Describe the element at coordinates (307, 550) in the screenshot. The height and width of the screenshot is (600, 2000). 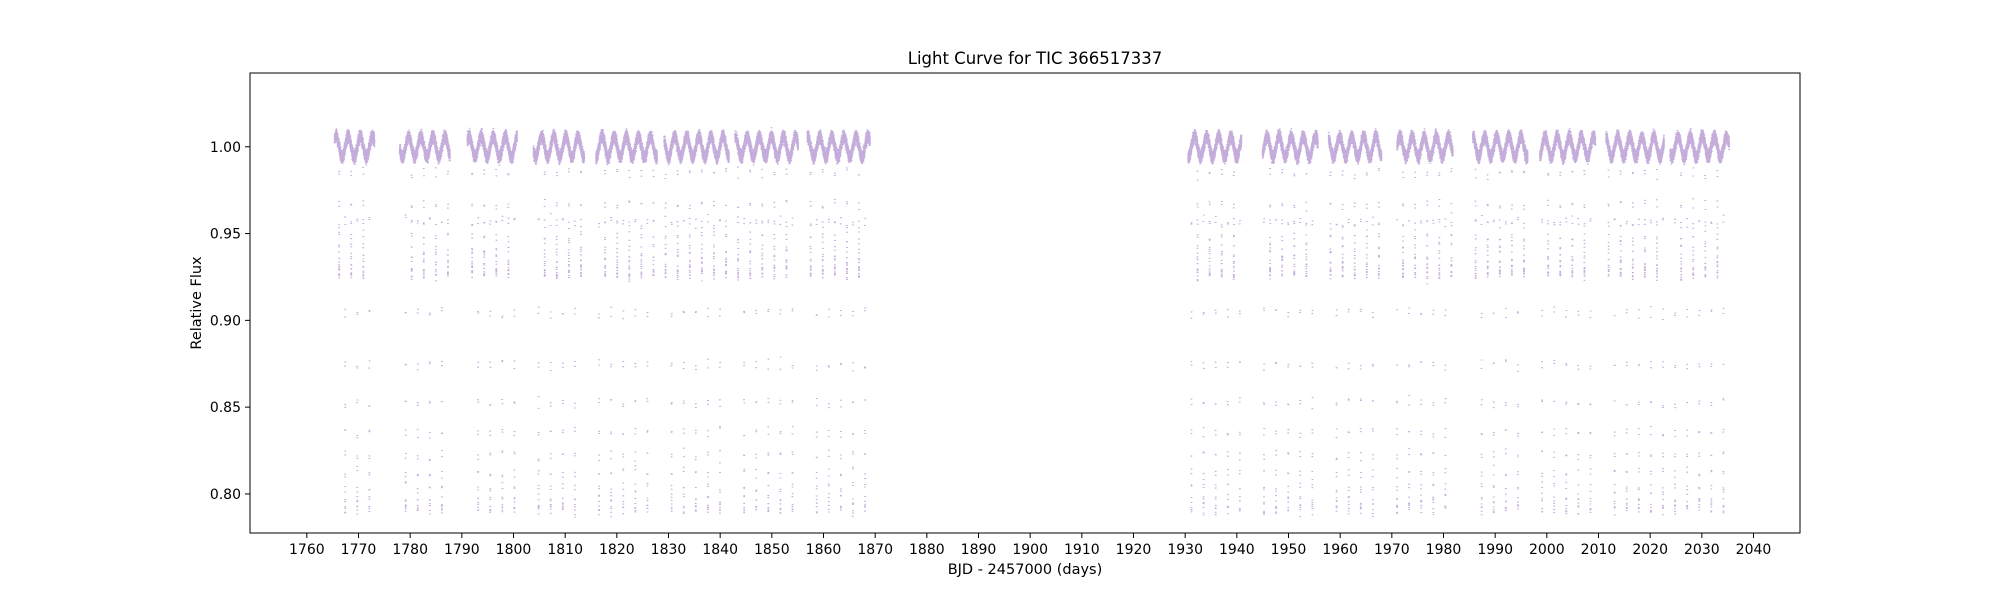
I see `x-tick-label: 1760` at that location.